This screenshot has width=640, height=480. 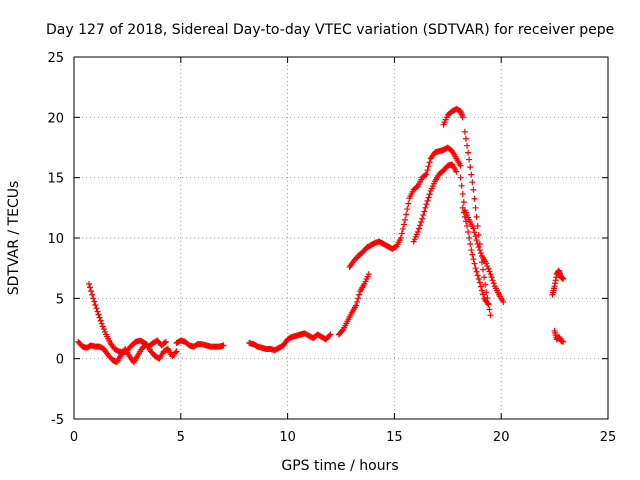 I want to click on y-tick-label: 25, so click(x=55, y=58).